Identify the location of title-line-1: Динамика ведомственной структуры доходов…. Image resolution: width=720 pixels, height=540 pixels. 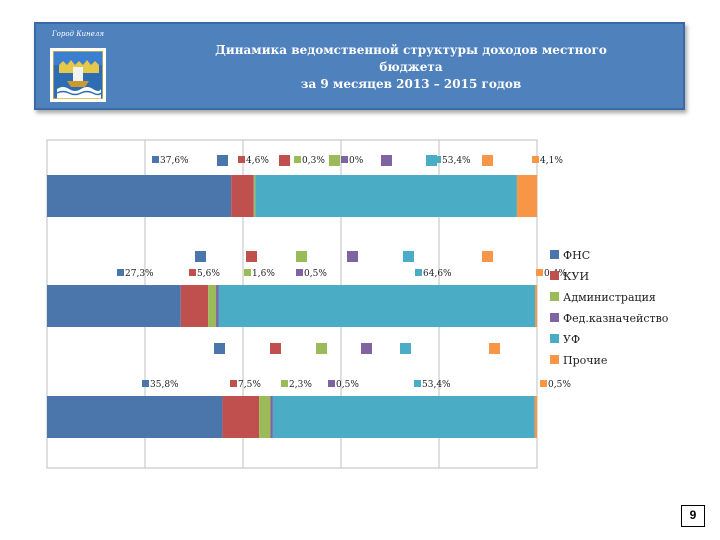
(411, 58).